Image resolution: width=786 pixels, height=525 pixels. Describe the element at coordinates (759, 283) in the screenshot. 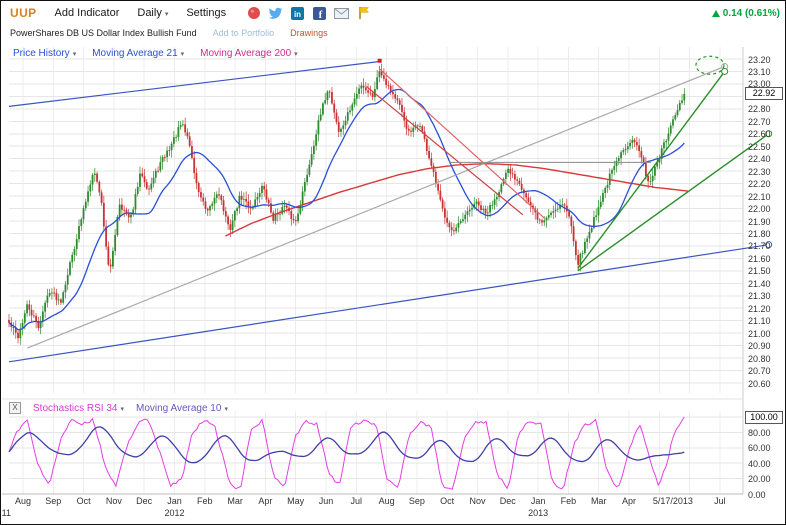

I see `price-axis-tick: 21.40` at that location.